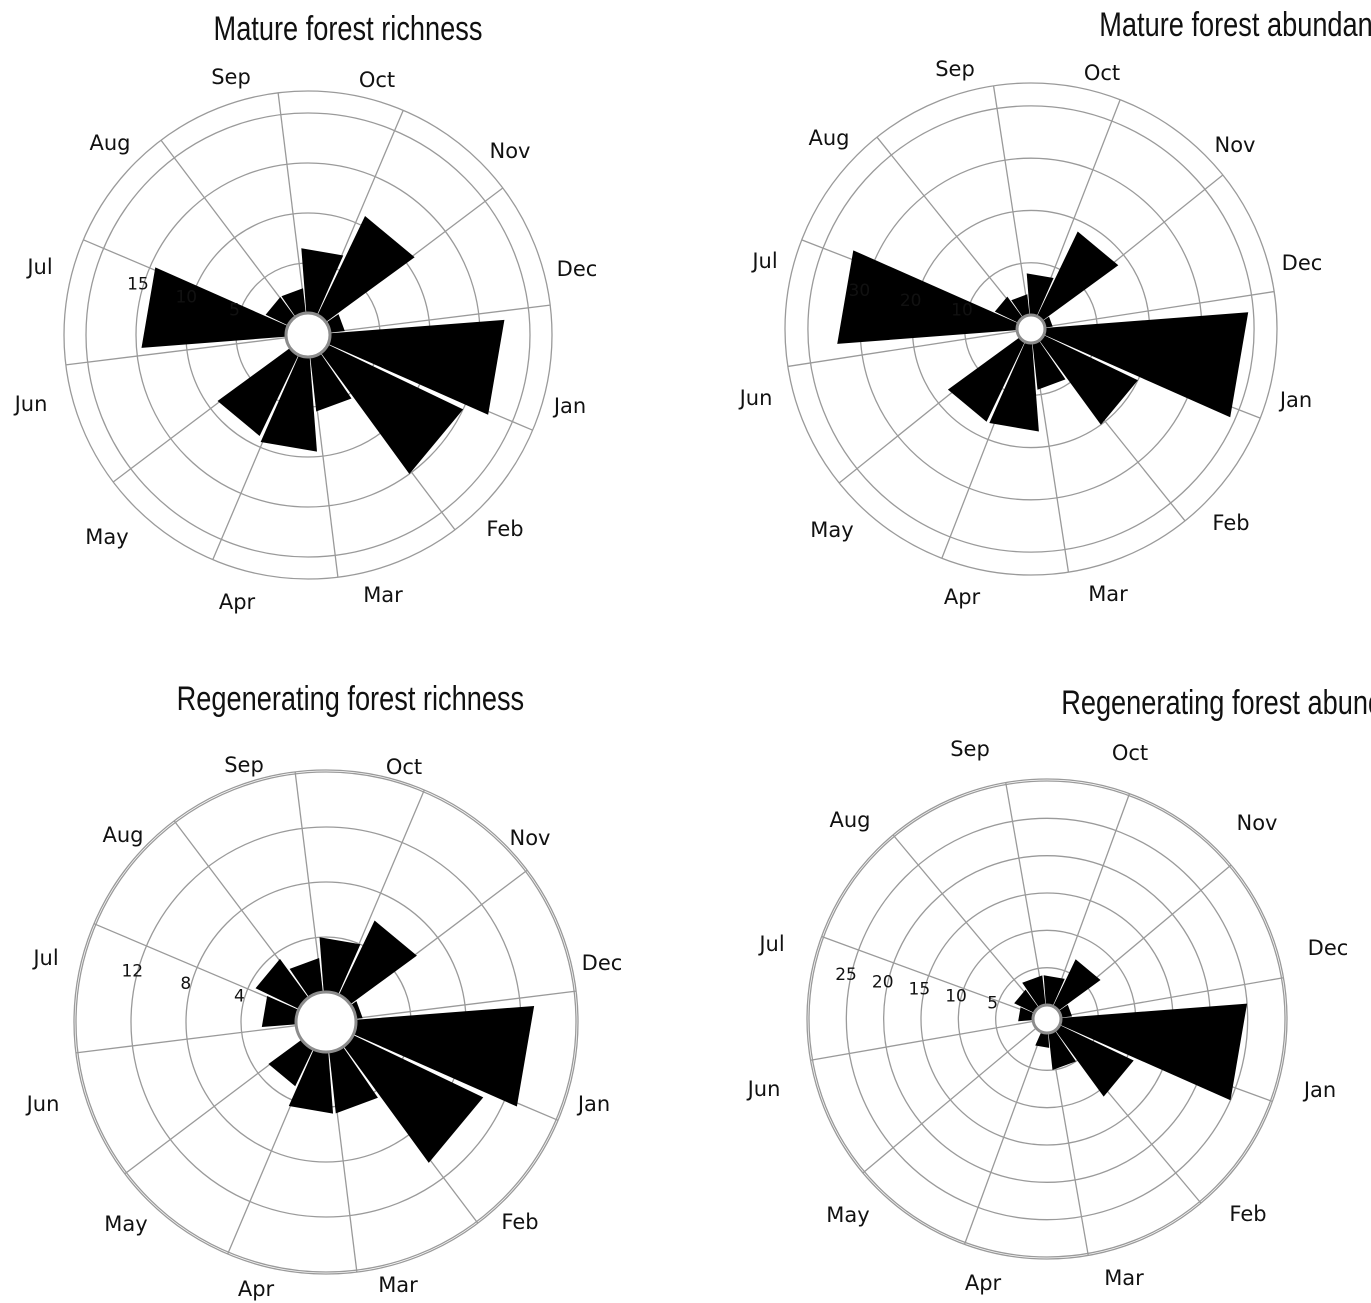  I want to click on bar-mar, so click(1048, 359).